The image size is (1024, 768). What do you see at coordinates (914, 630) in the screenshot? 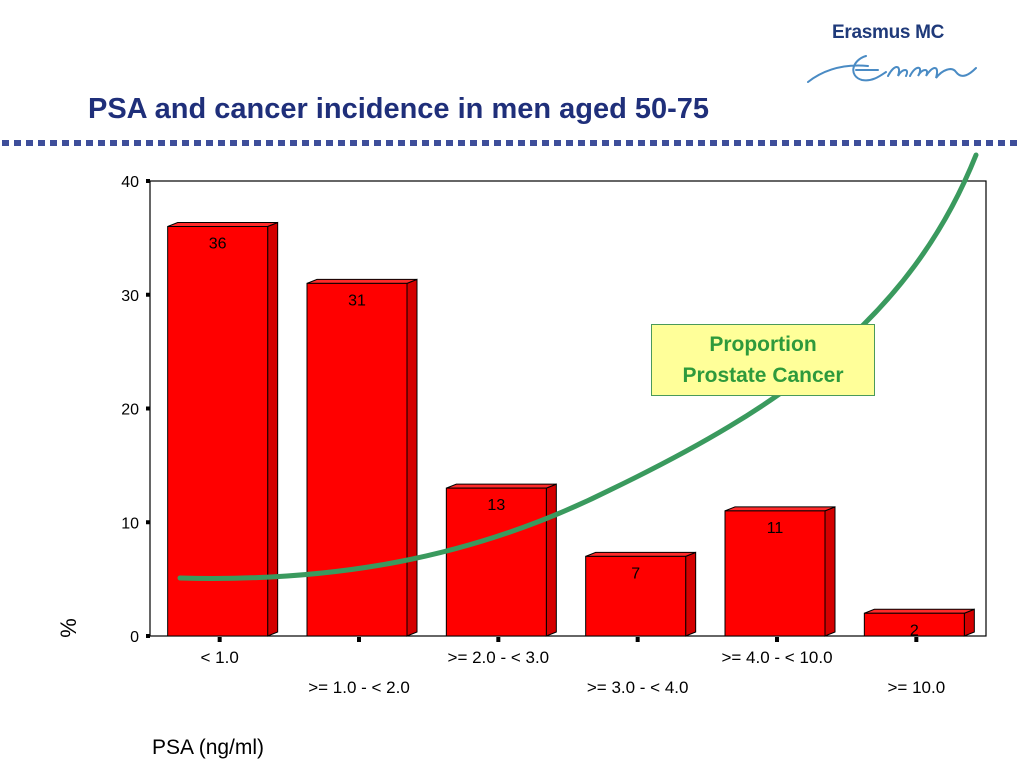
I see `data-label-6: 2` at bounding box center [914, 630].